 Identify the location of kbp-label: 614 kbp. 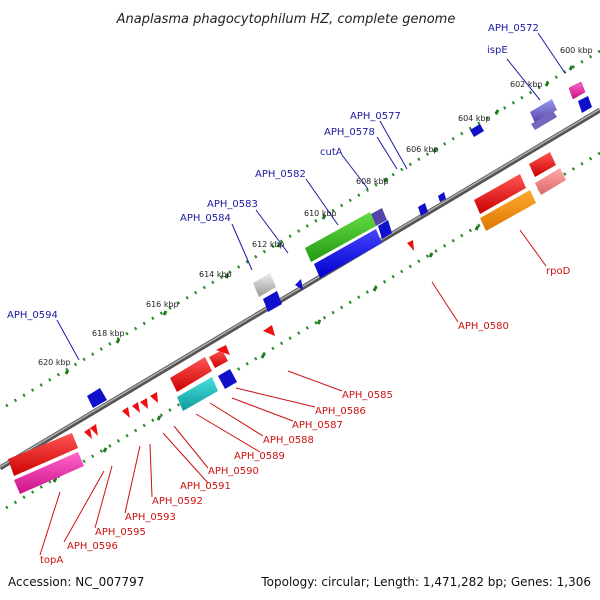
(215, 274).